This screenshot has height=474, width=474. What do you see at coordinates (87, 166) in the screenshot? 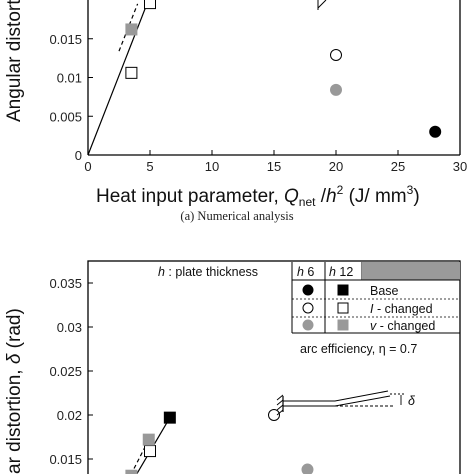
I see `top-x-tick-label: 0` at bounding box center [87, 166].